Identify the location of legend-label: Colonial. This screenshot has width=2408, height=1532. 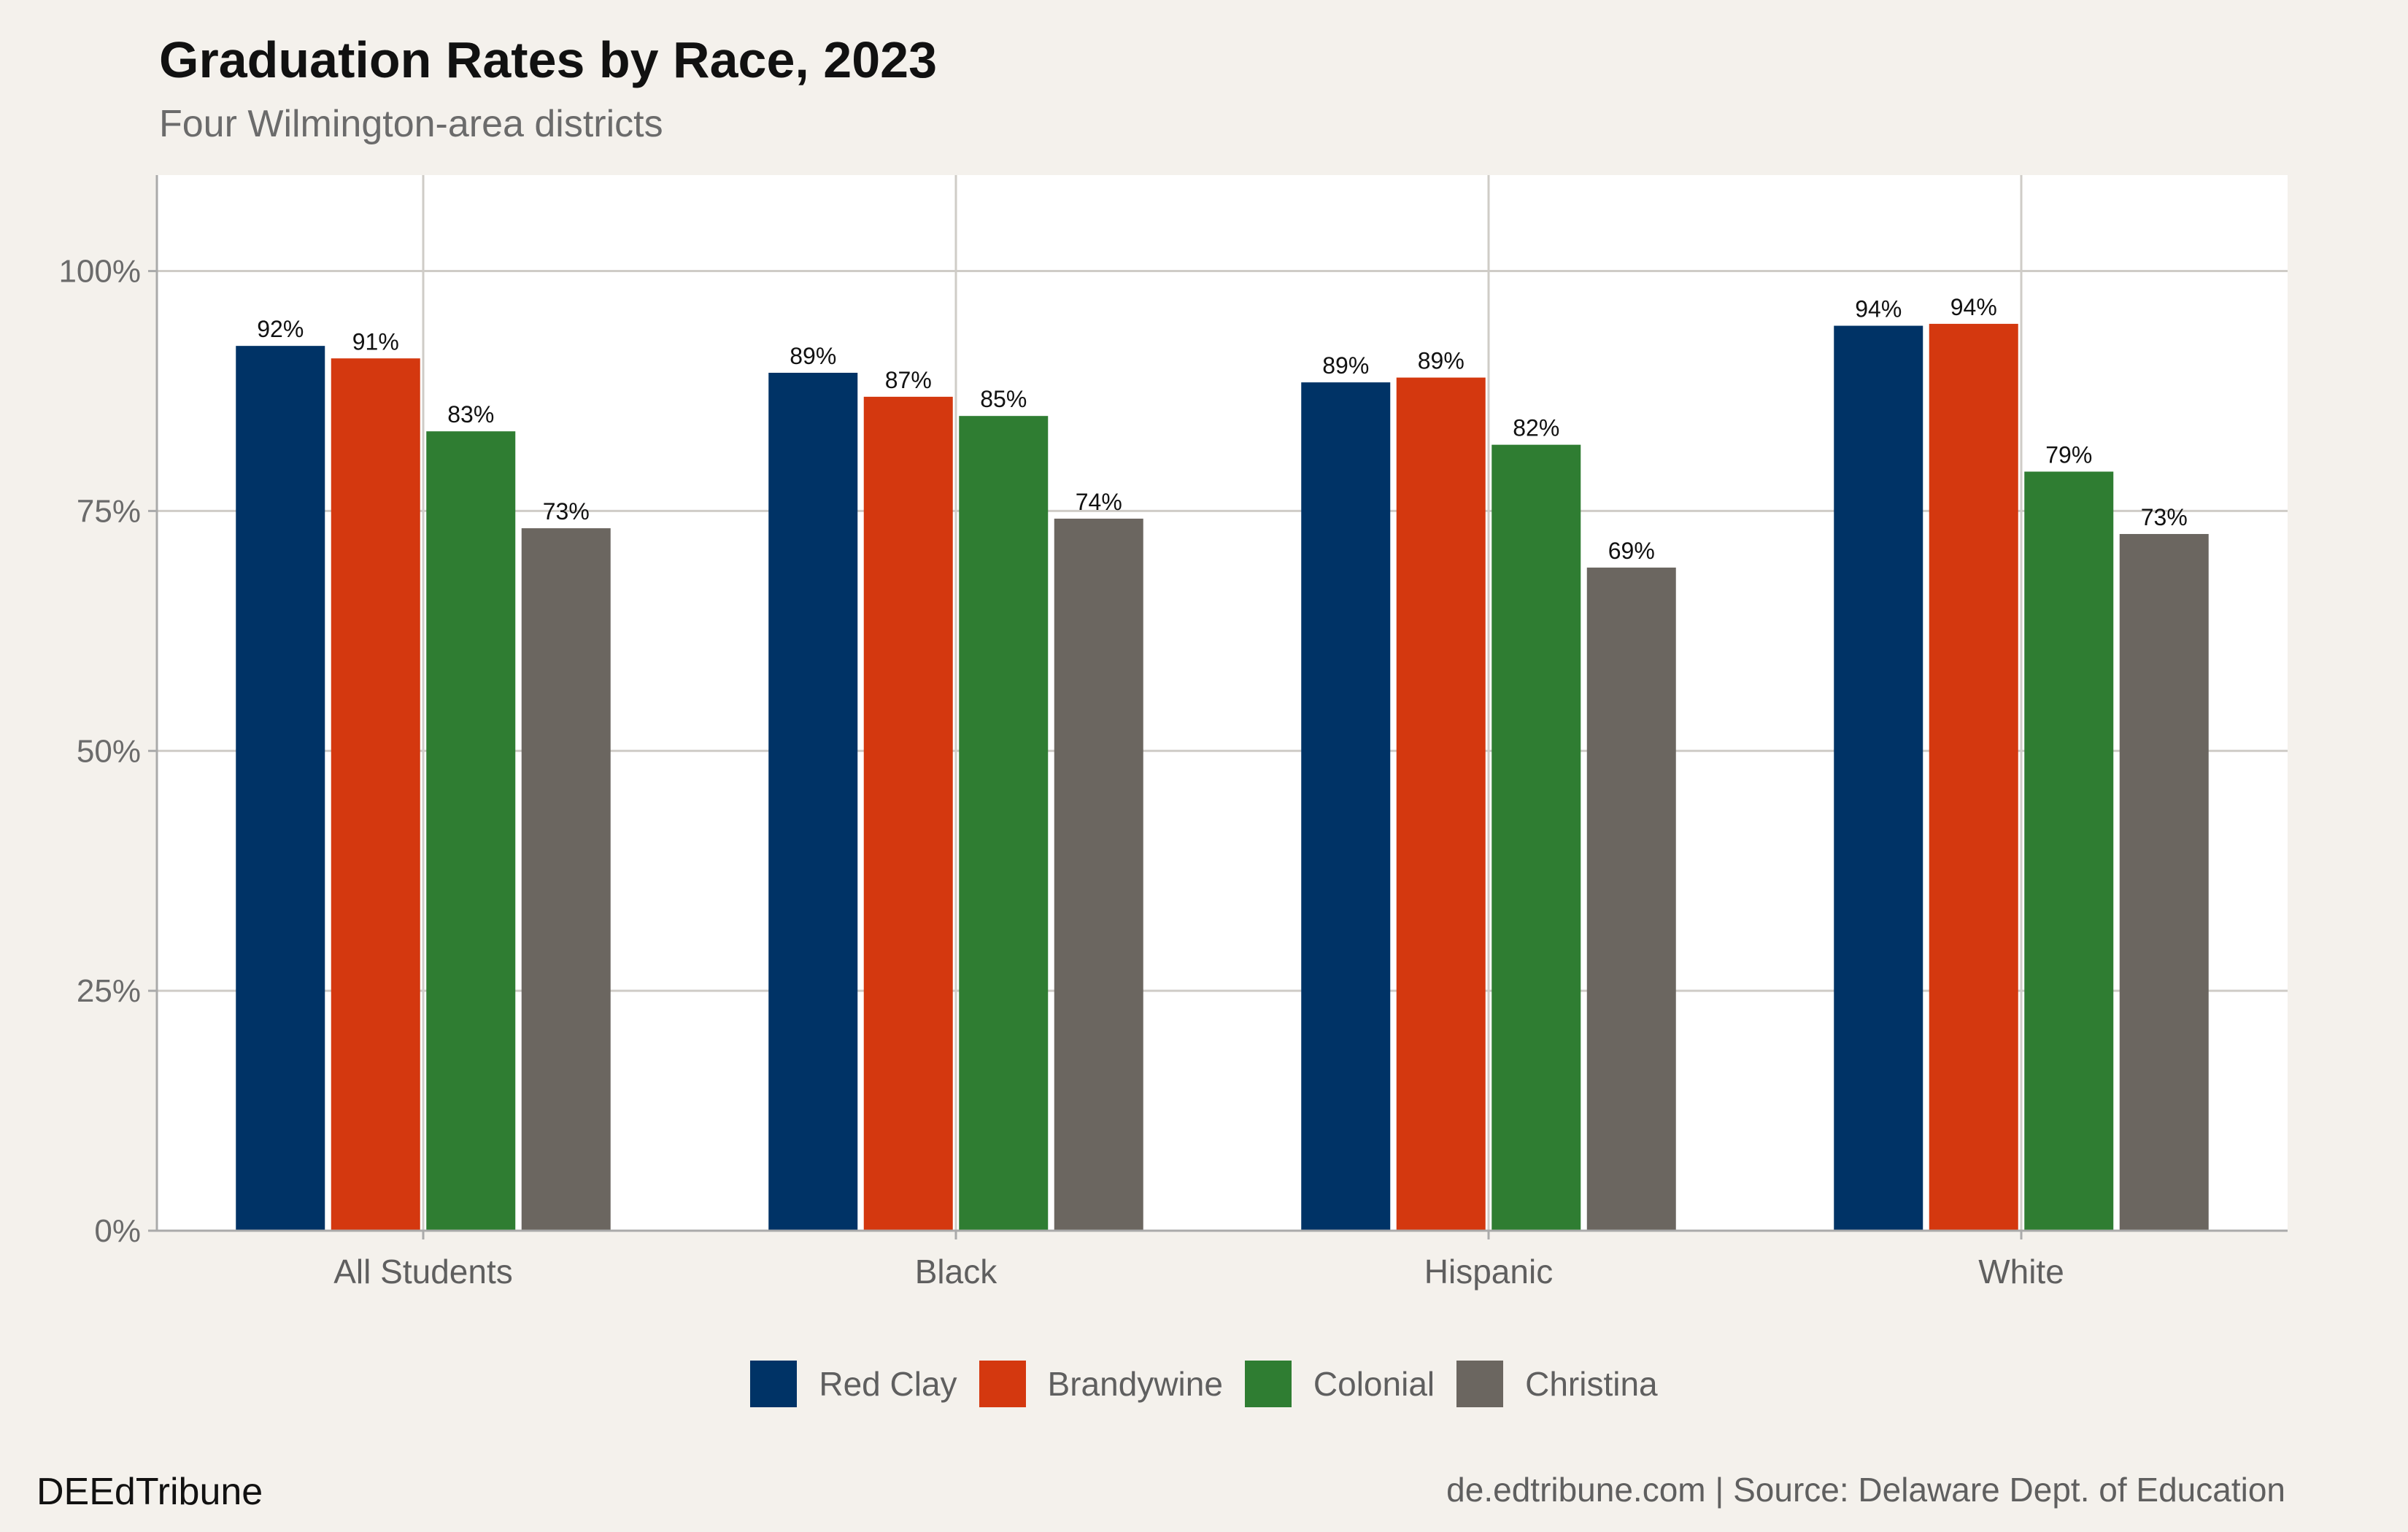
(1374, 1384).